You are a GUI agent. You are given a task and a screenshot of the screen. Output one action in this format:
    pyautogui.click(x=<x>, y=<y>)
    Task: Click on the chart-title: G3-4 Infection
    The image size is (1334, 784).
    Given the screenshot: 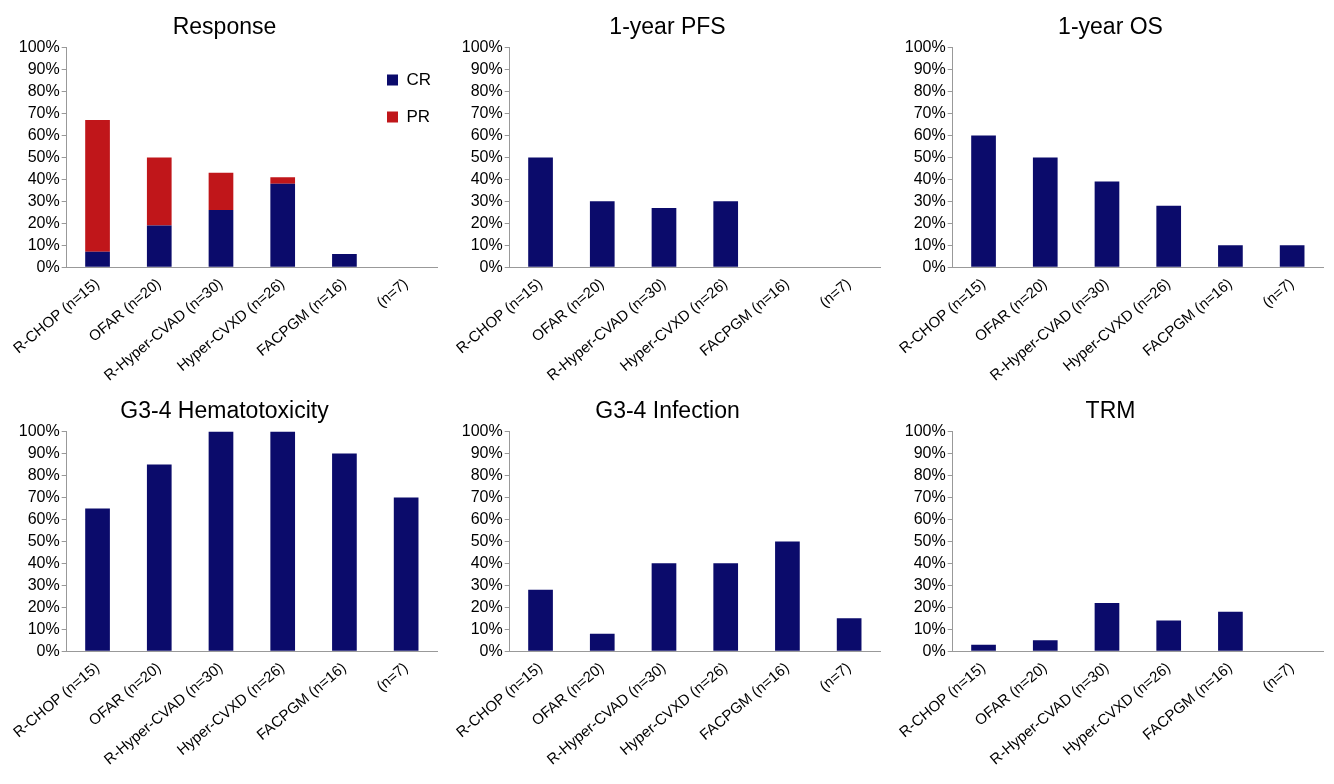 What is the action you would take?
    pyautogui.click(x=667, y=410)
    